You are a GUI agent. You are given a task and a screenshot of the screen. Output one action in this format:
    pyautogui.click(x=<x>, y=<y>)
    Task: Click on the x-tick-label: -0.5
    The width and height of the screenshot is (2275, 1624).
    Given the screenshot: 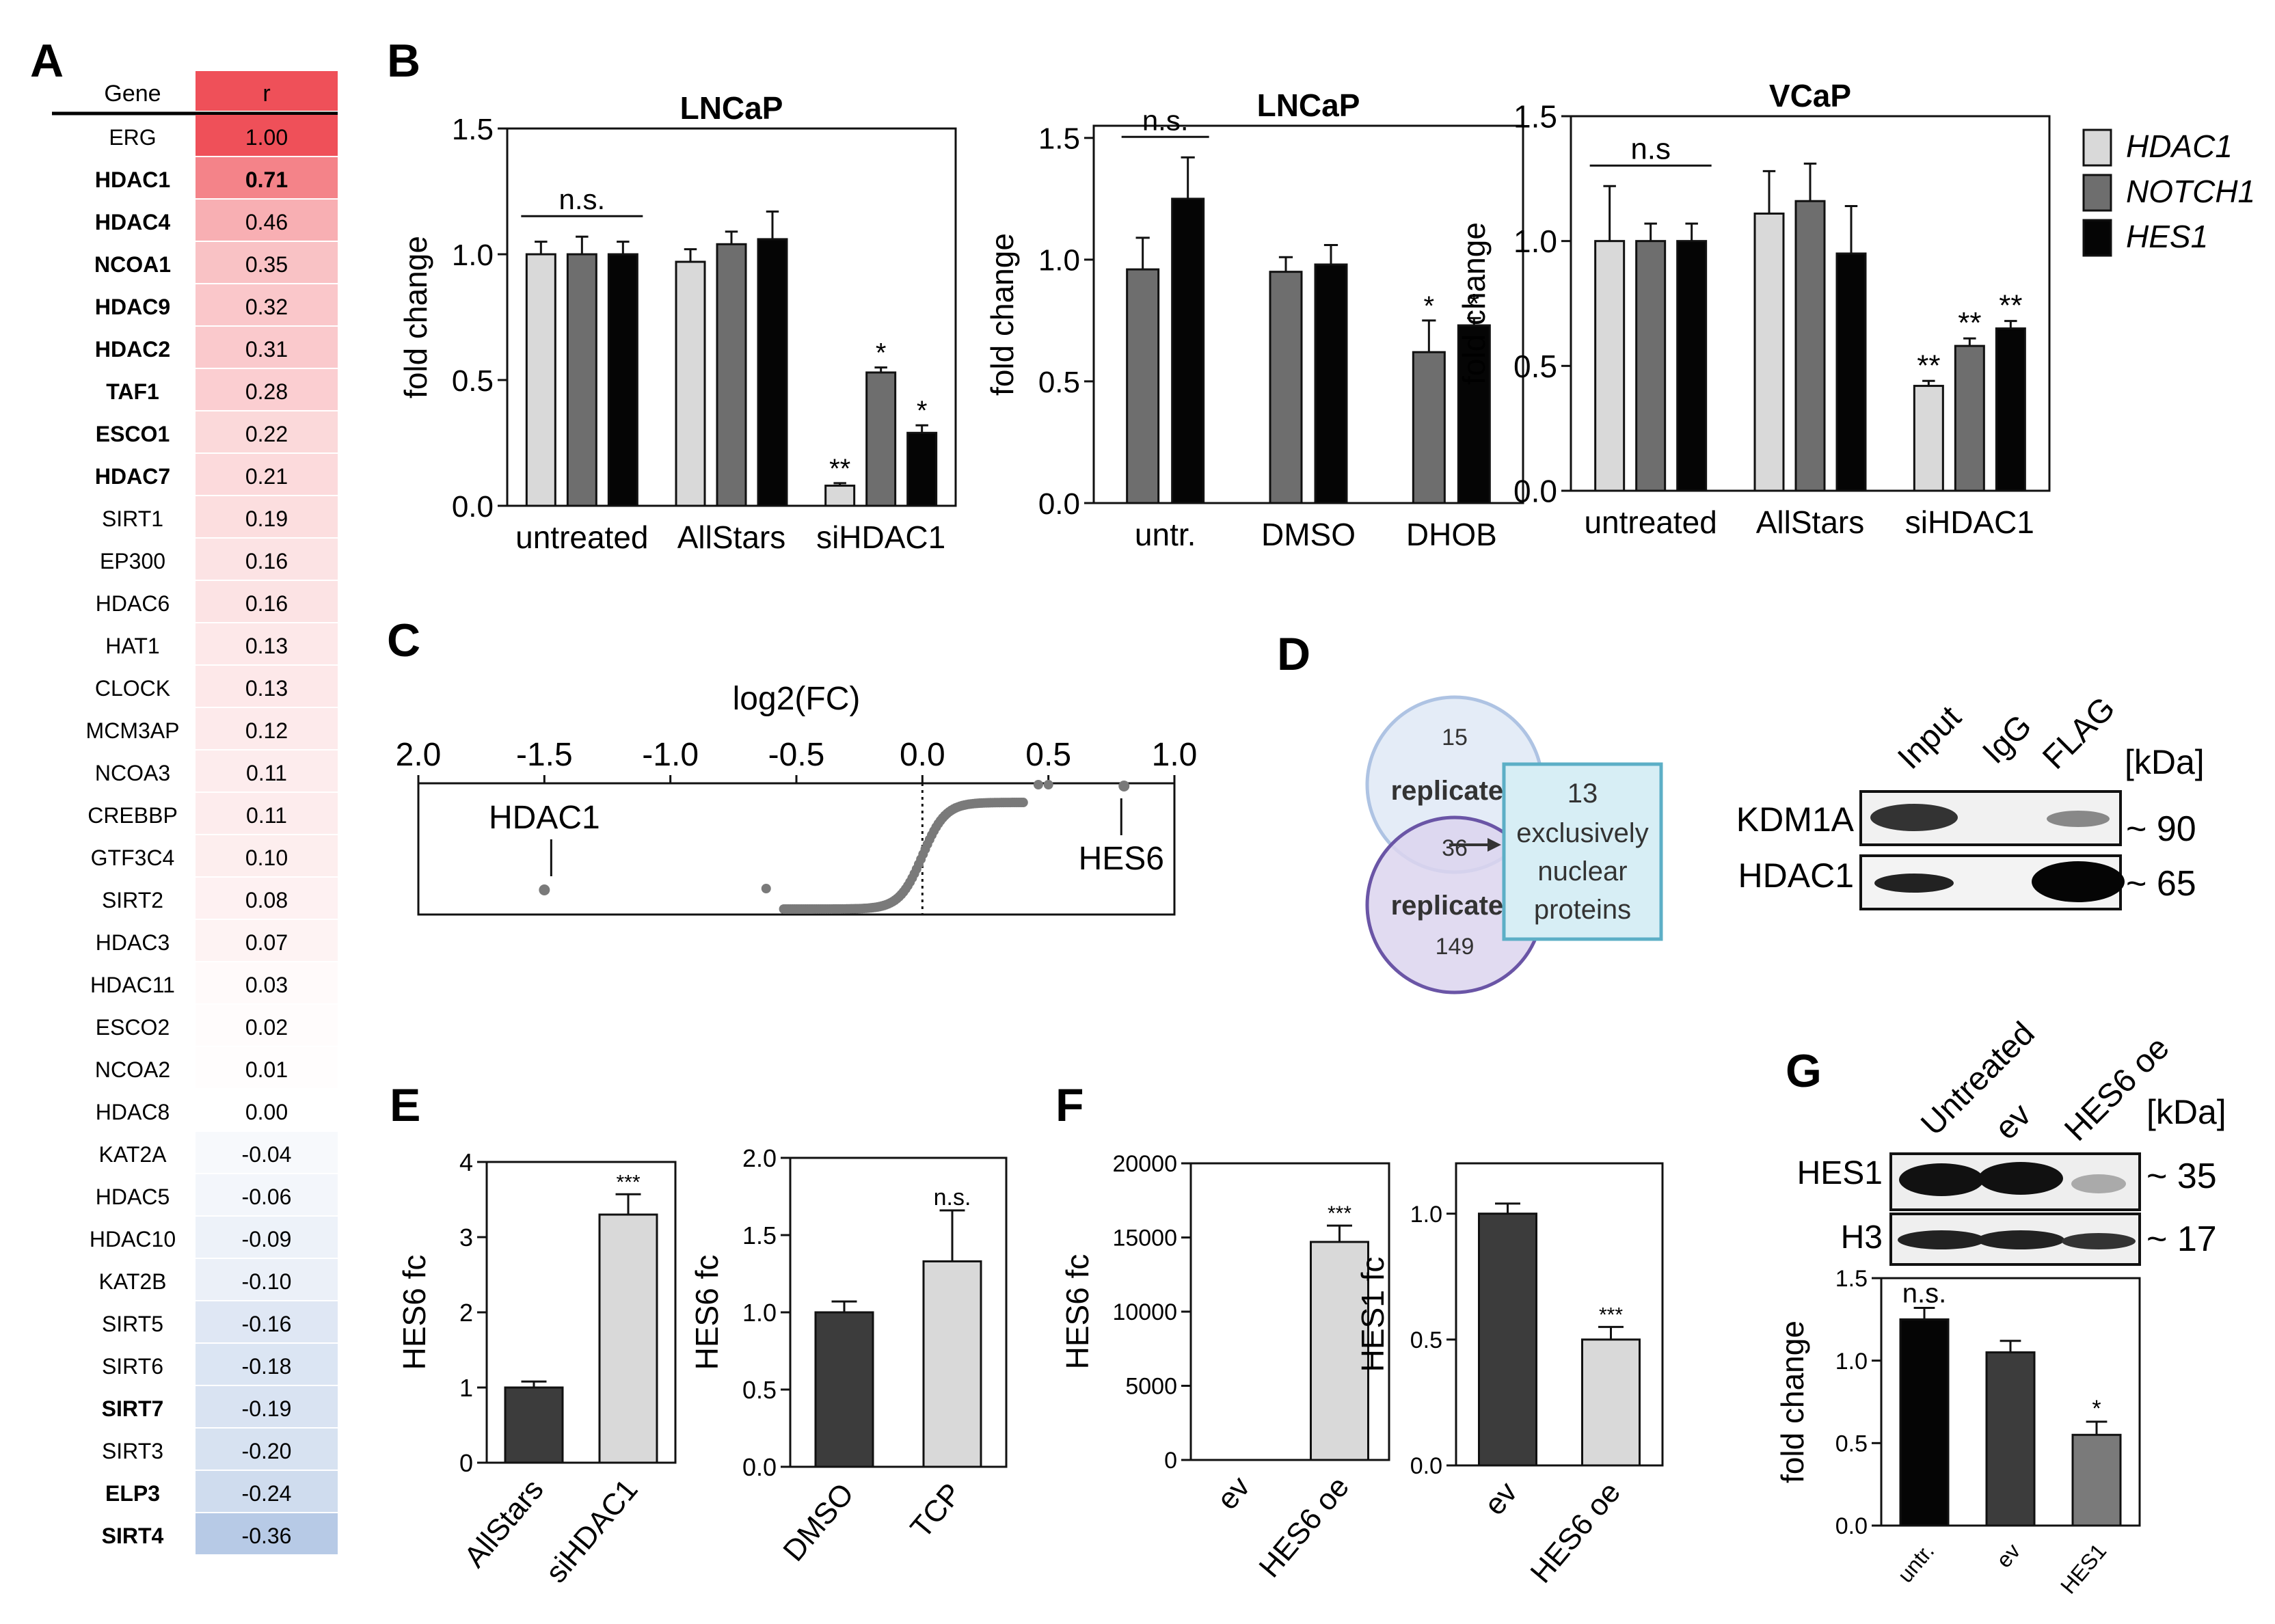 What is the action you would take?
    pyautogui.click(x=796, y=755)
    